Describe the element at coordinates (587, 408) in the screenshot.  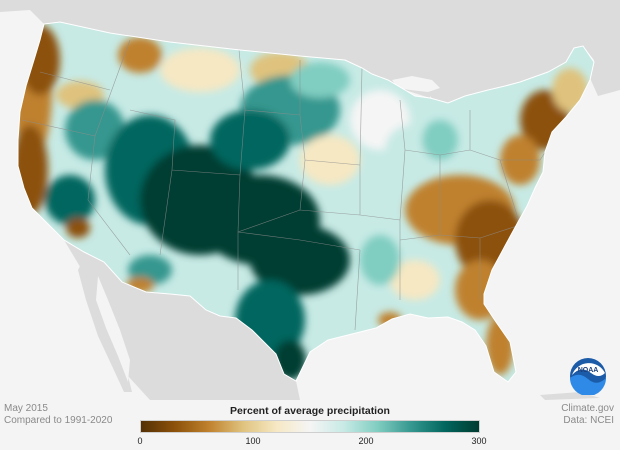
I see `source-label: Climate.gov` at that location.